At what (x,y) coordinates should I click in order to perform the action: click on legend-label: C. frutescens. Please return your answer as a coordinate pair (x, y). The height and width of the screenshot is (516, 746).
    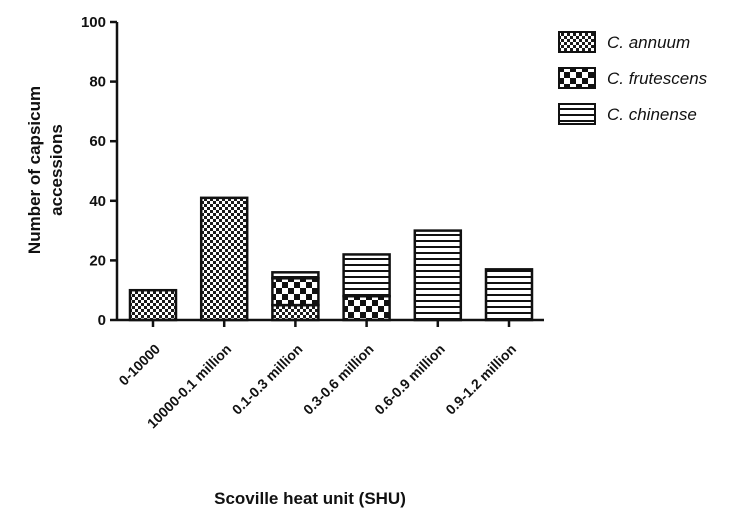
    Looking at the image, I should click on (657, 78).